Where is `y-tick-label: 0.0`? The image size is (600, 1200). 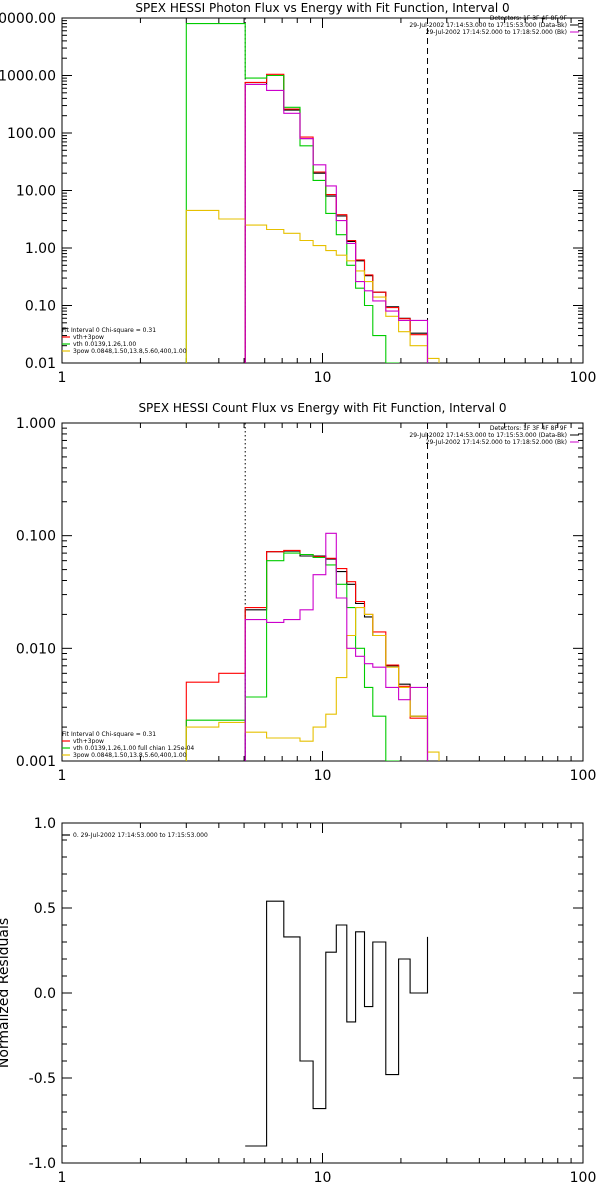 y-tick-label: 0.0 is located at coordinates (45, 994).